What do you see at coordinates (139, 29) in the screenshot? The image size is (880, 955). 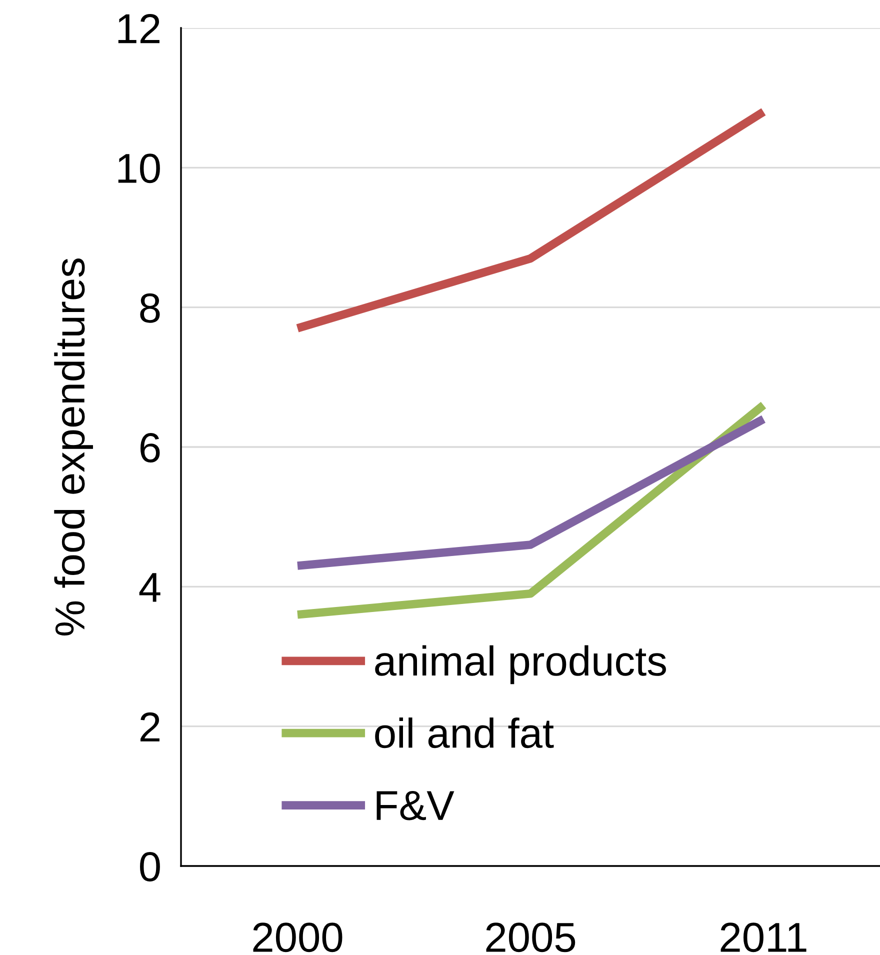 I see `y-tick-label: 12` at bounding box center [139, 29].